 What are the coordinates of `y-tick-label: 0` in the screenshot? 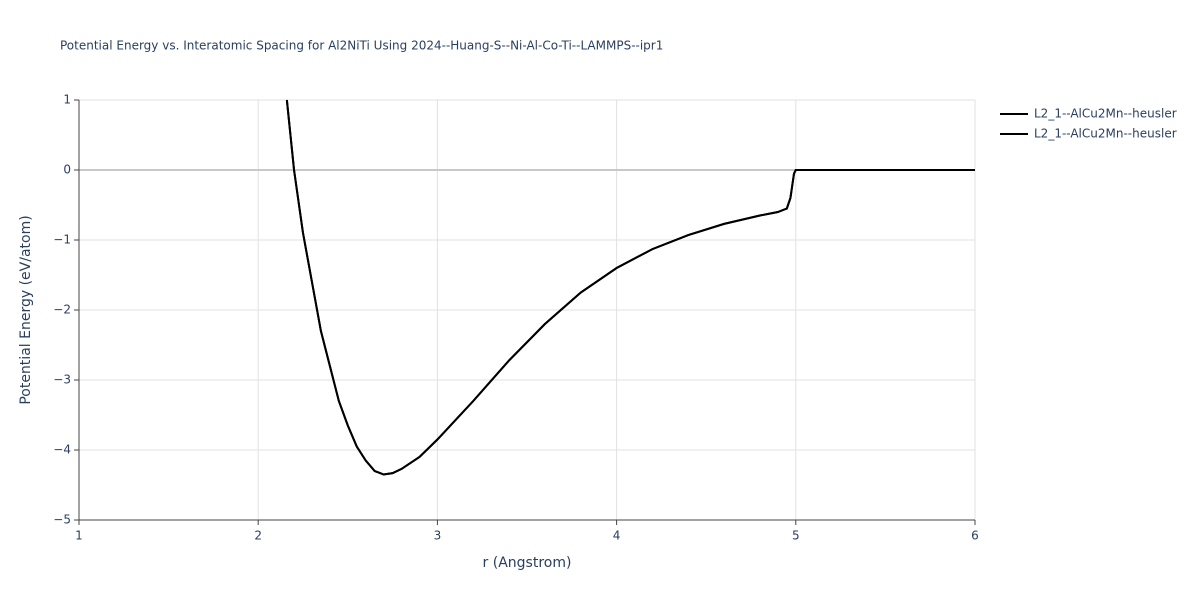 It's located at (67, 170).